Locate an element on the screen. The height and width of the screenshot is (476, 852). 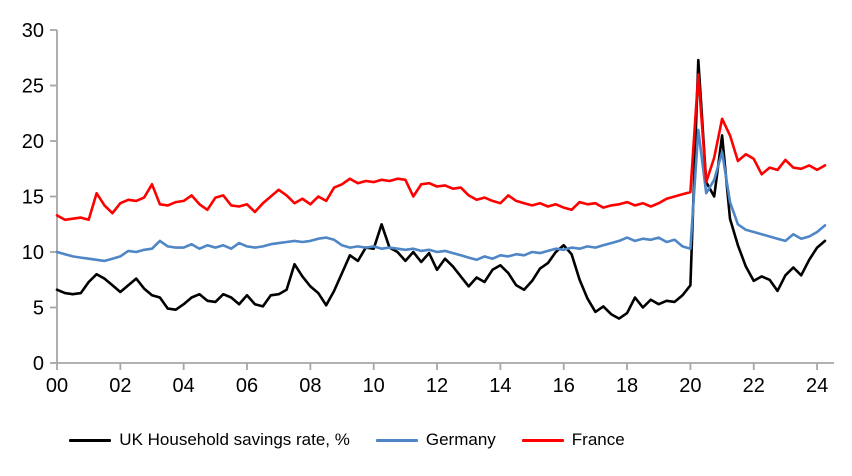
legend-item-france: France is located at coordinates (573, 440).